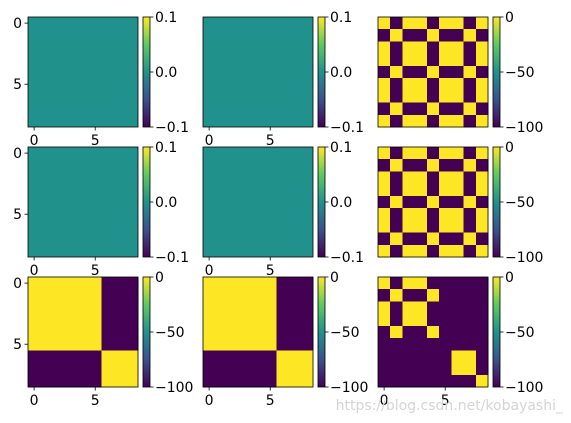 Image resolution: width=571 pixels, height=423 pixels. Describe the element at coordinates (445, 401) in the screenshot. I see `x-tick-label: 5` at that location.